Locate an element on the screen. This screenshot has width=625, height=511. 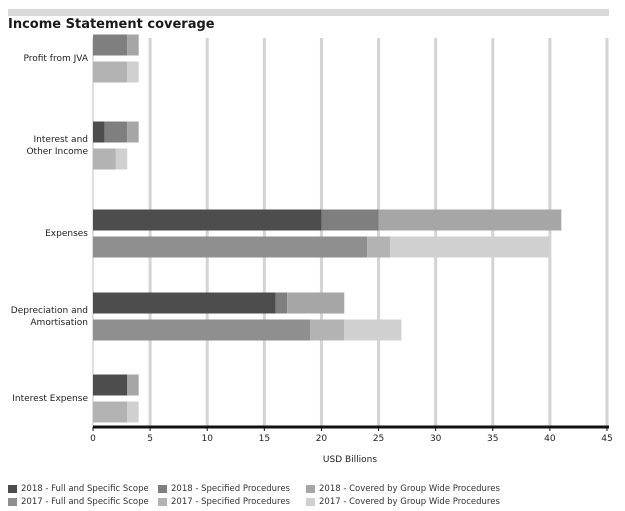
legend-label: 2017 - Covered by Group Wide Procedures is located at coordinates (409, 502).